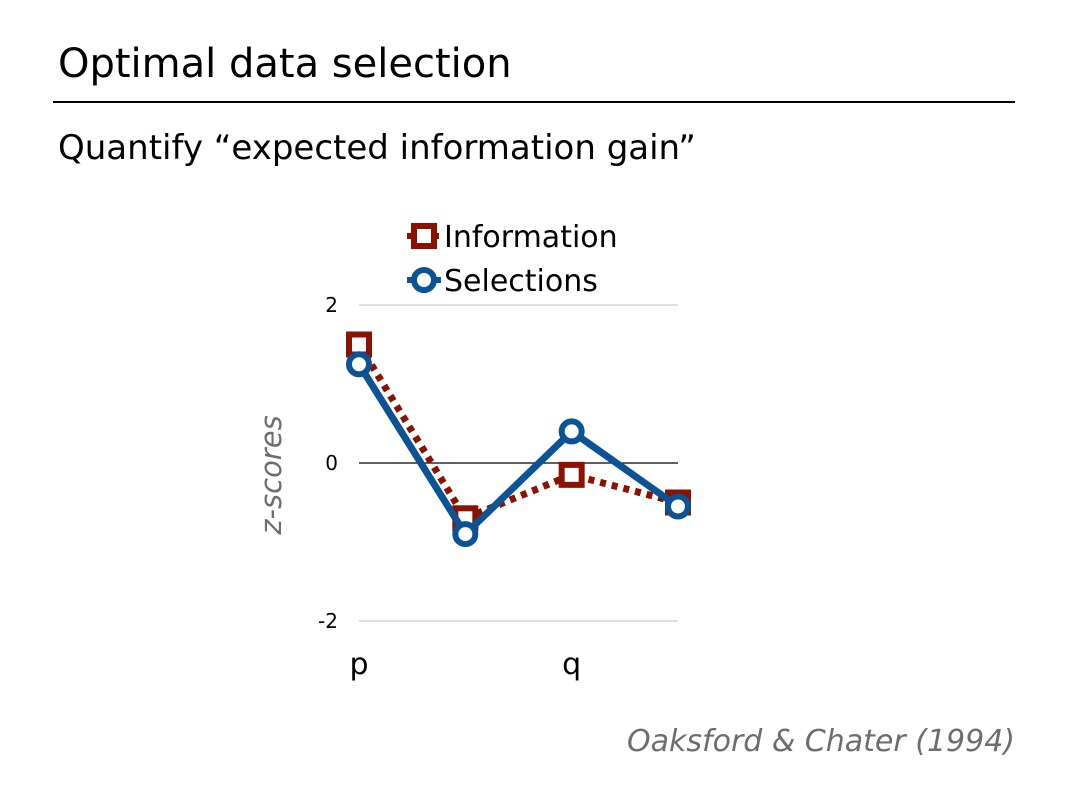 Image resolution: width=1065 pixels, height=800 pixels. What do you see at coordinates (424, 280) in the screenshot?
I see `legend-marker-circle` at bounding box center [424, 280].